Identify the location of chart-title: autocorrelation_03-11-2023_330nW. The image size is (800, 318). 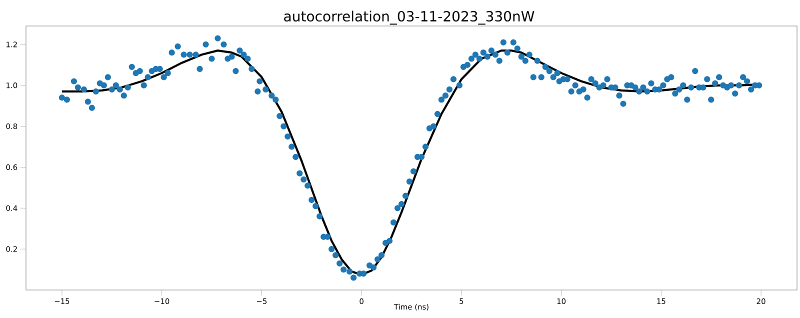
(409, 17).